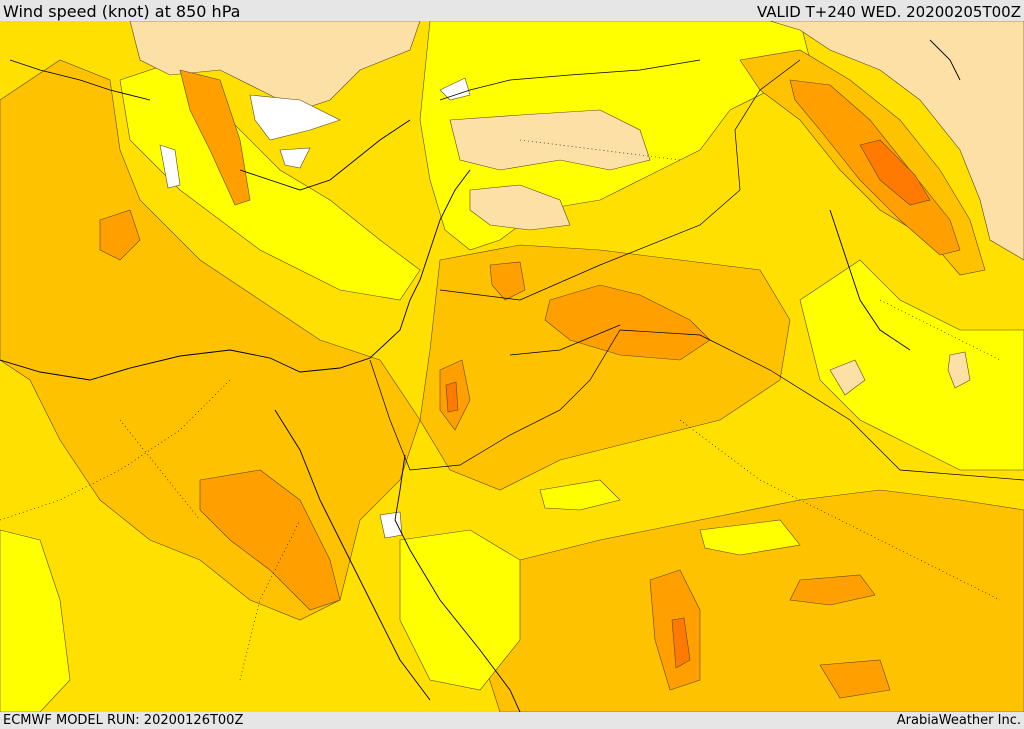 Image resolution: width=1024 pixels, height=729 pixels. What do you see at coordinates (550, 140) in the screenshot?
I see `band-light-turkey` at bounding box center [550, 140].